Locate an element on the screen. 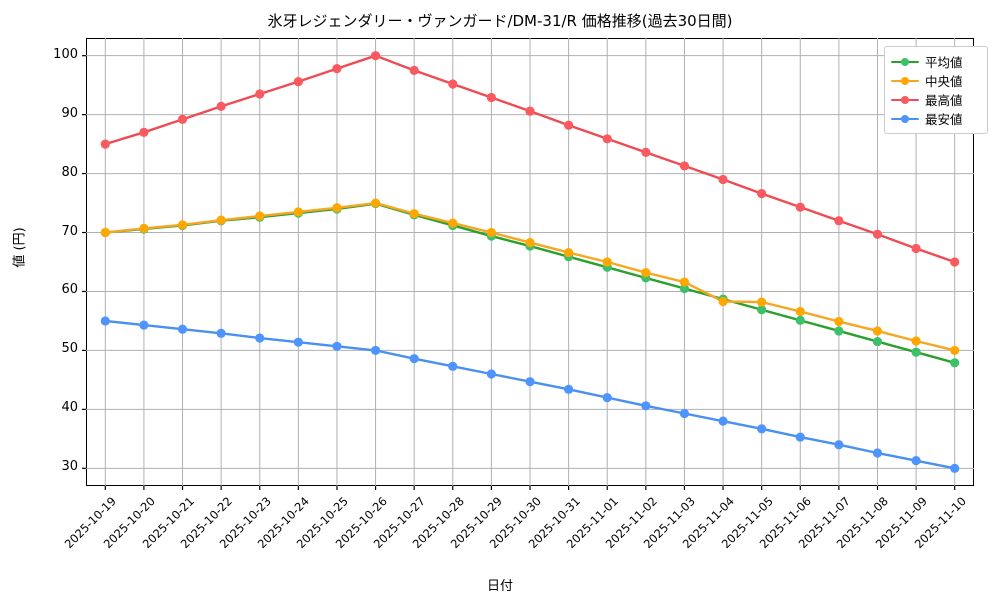 The image size is (1000, 600). legend-label: 最高値 is located at coordinates (944, 100).